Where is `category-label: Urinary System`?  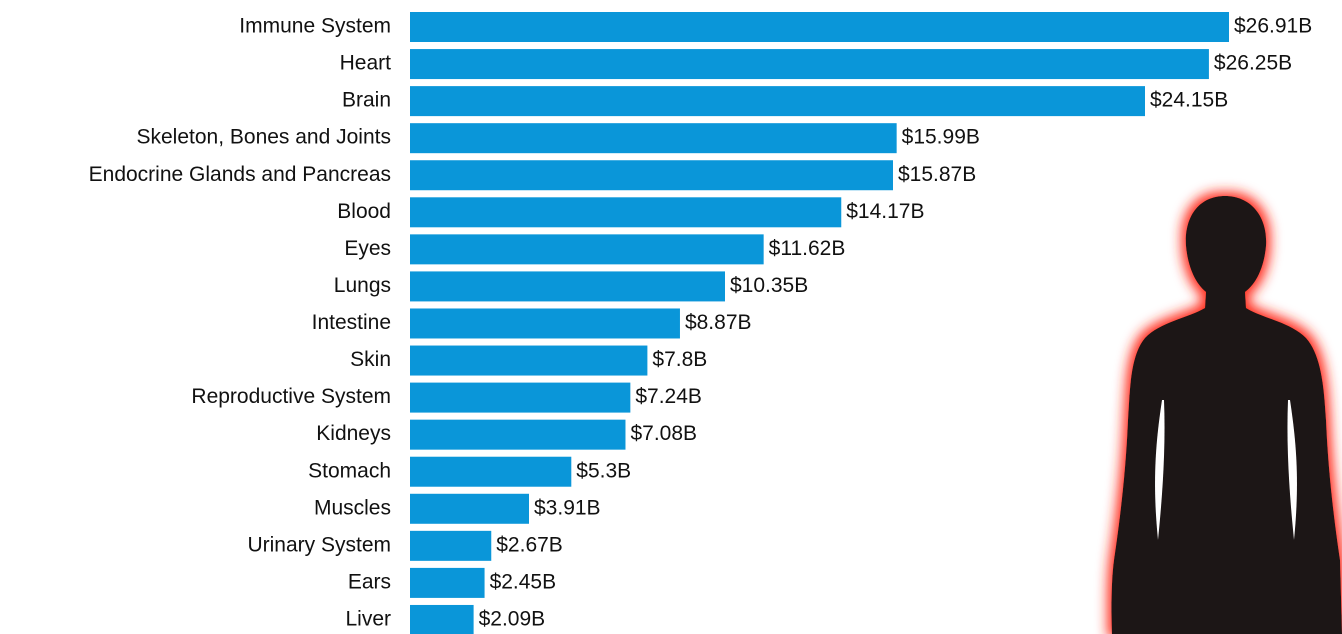 category-label: Urinary System is located at coordinates (319, 544).